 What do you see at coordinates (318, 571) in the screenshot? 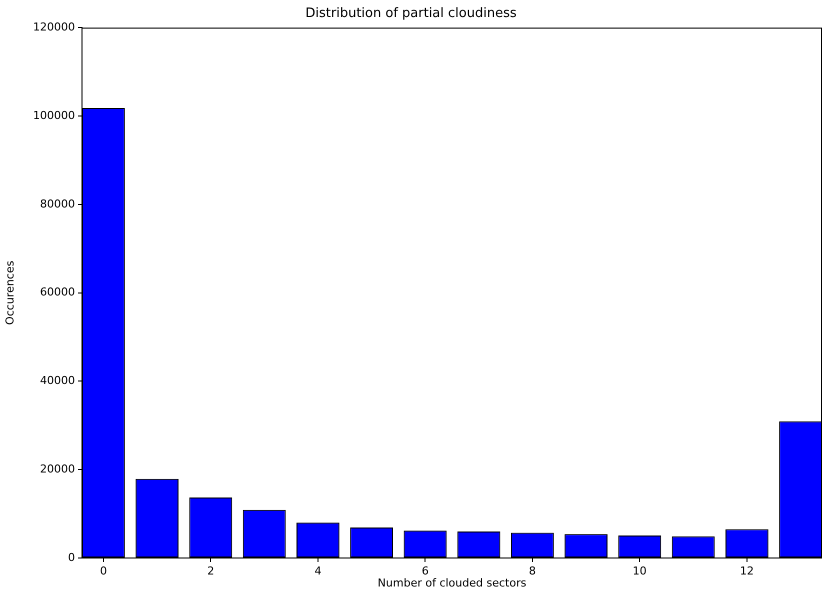
I see `x-tick-label: 4` at bounding box center [318, 571].